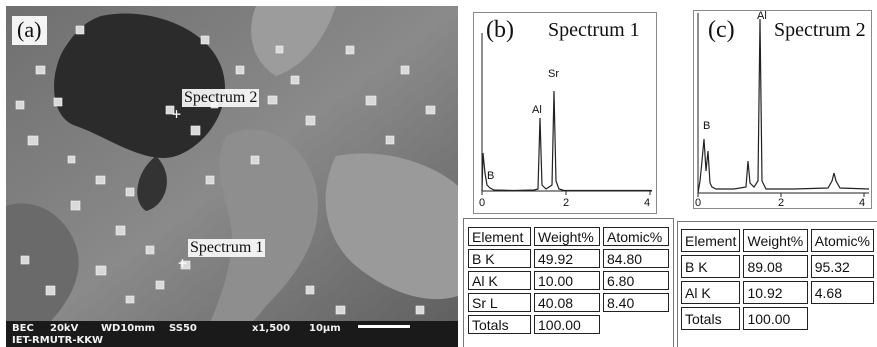 This screenshot has width=877, height=347. I want to click on table2-header-row: Element Weight% Atomic%, so click(777, 240).